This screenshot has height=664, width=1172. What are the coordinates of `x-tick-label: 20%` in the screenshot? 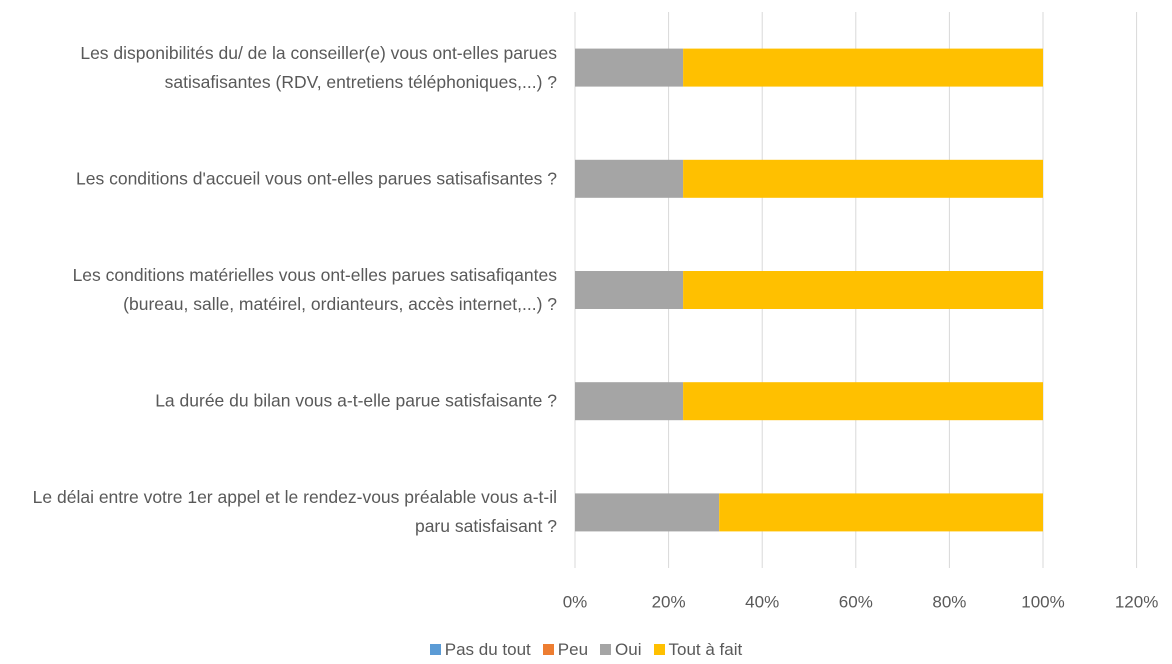 It's located at (669, 601).